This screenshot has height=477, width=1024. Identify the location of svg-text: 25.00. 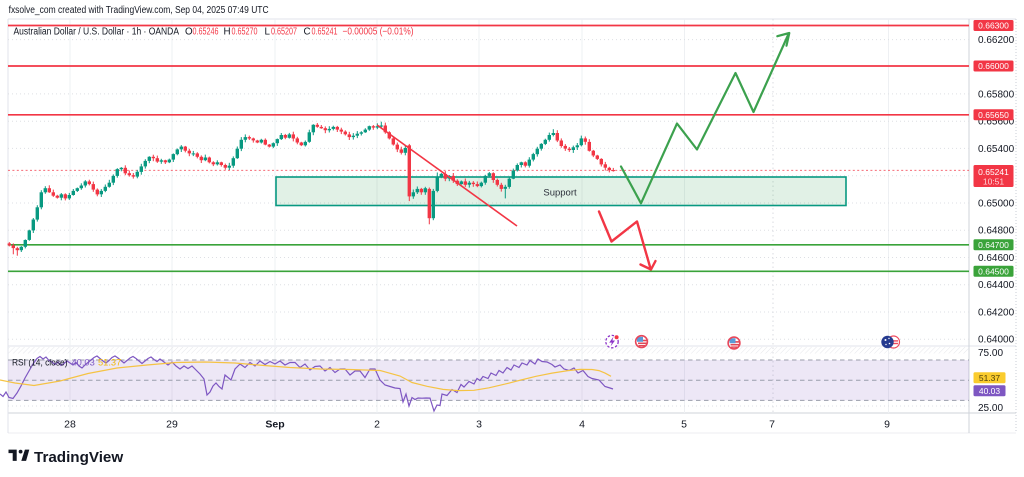
(990, 408).